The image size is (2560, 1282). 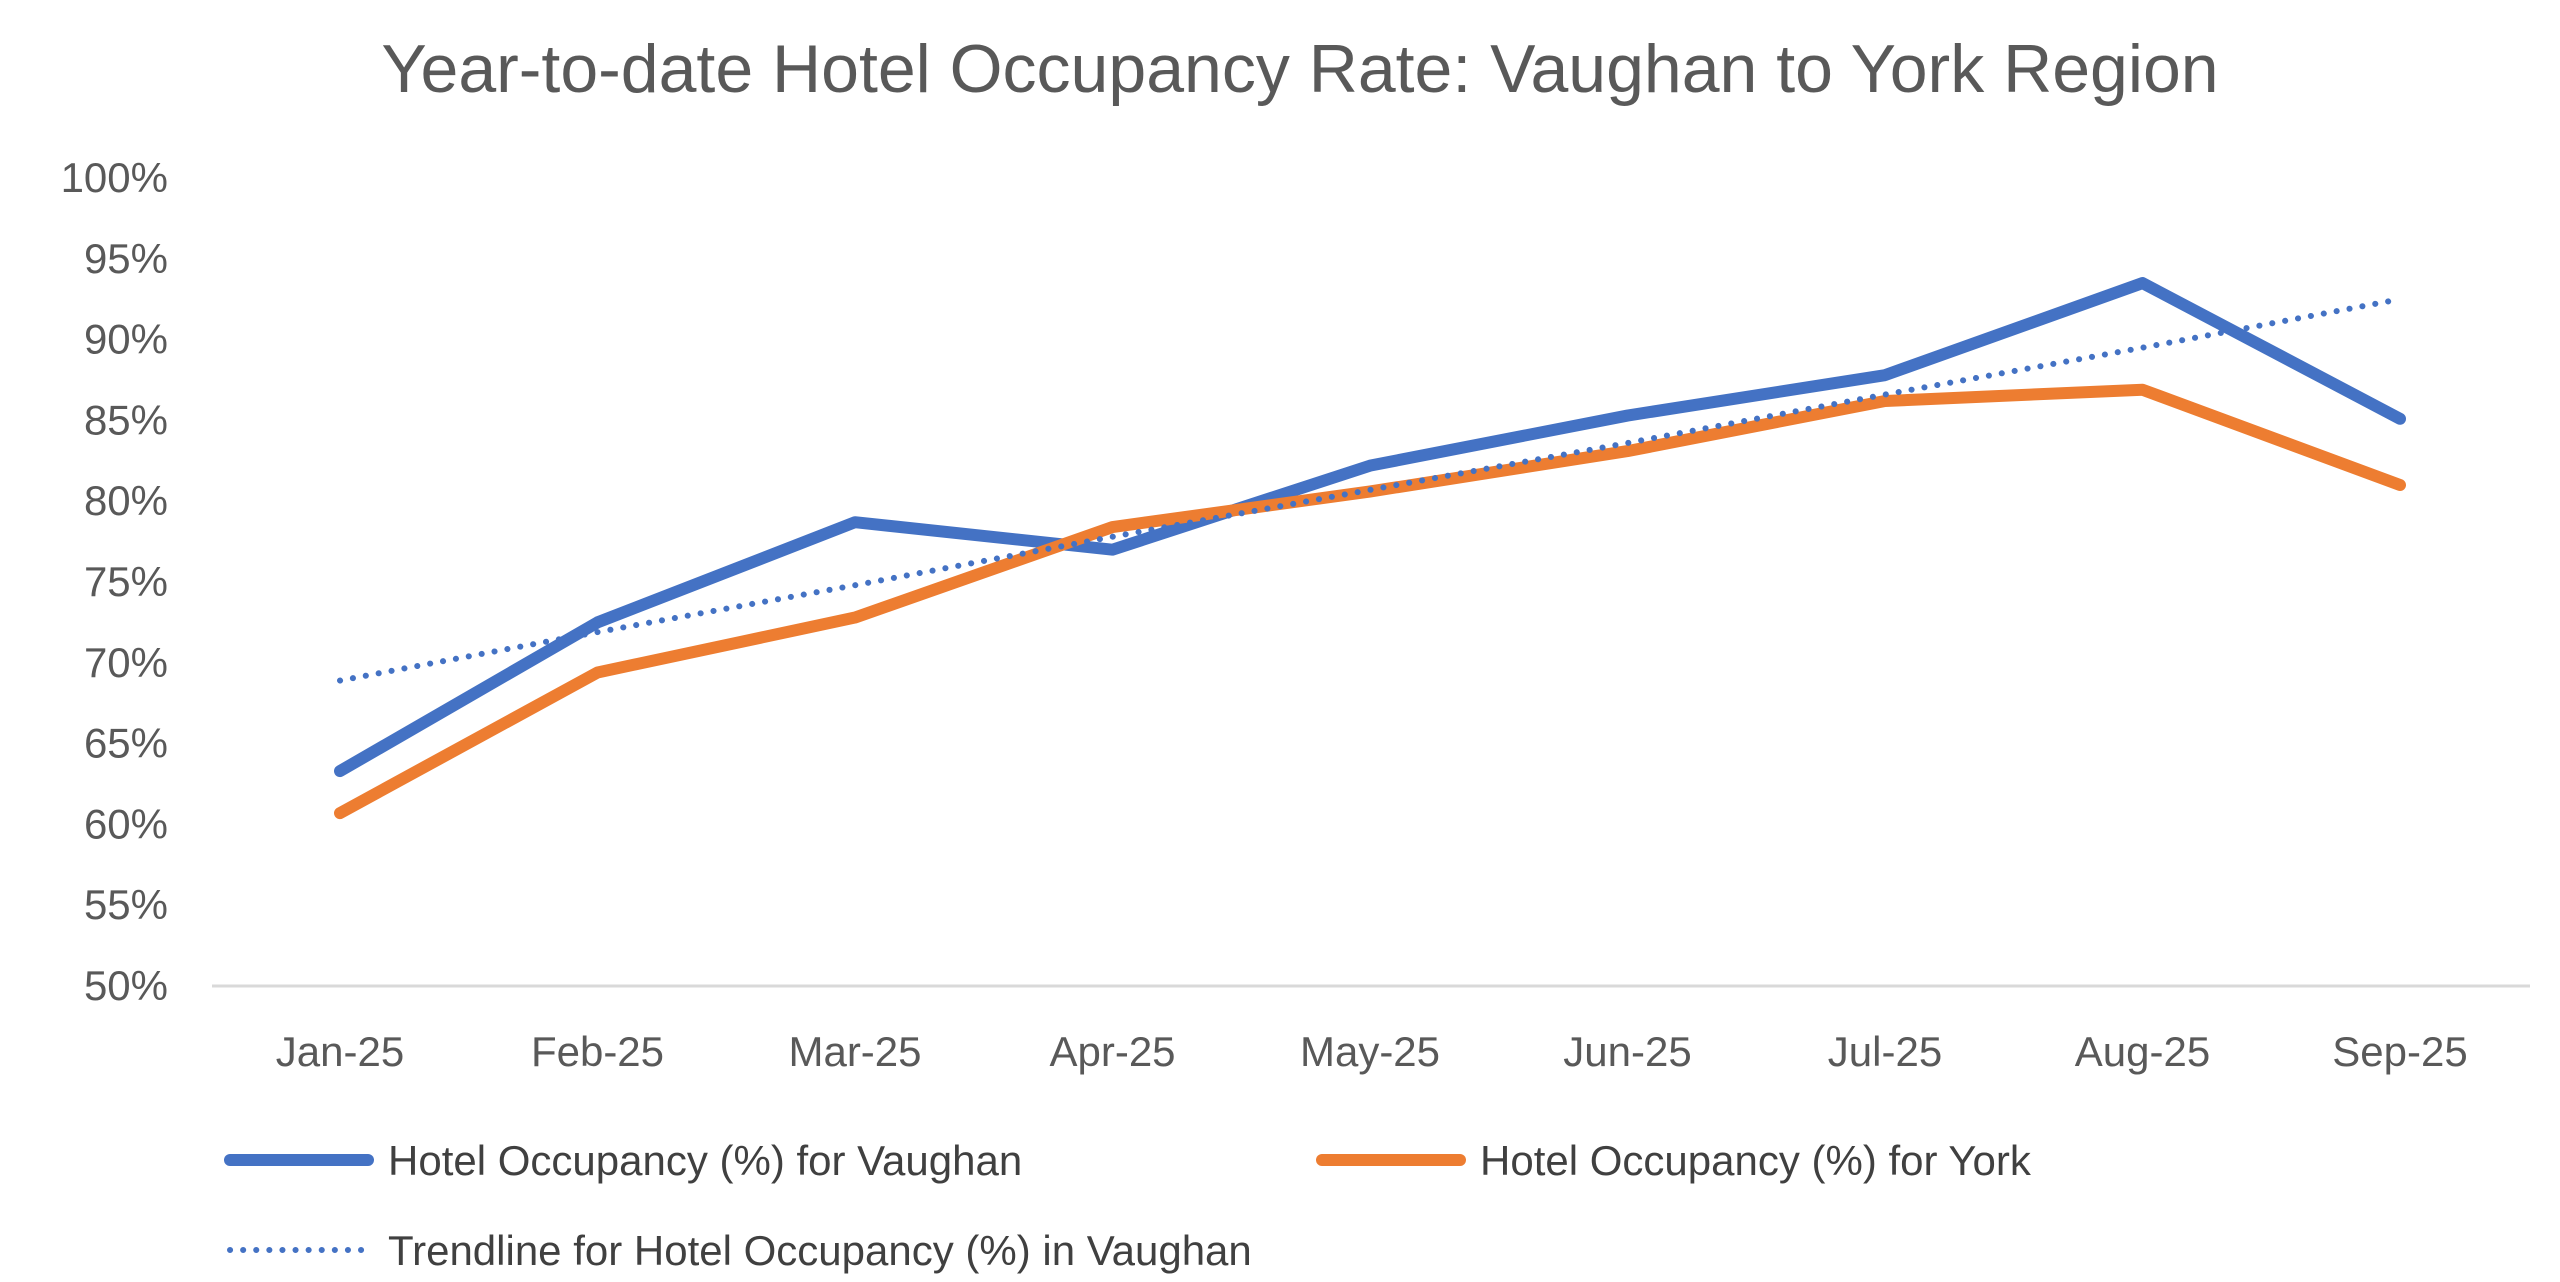 I want to click on x-tick-label: Jan-25, so click(x=340, y=1051).